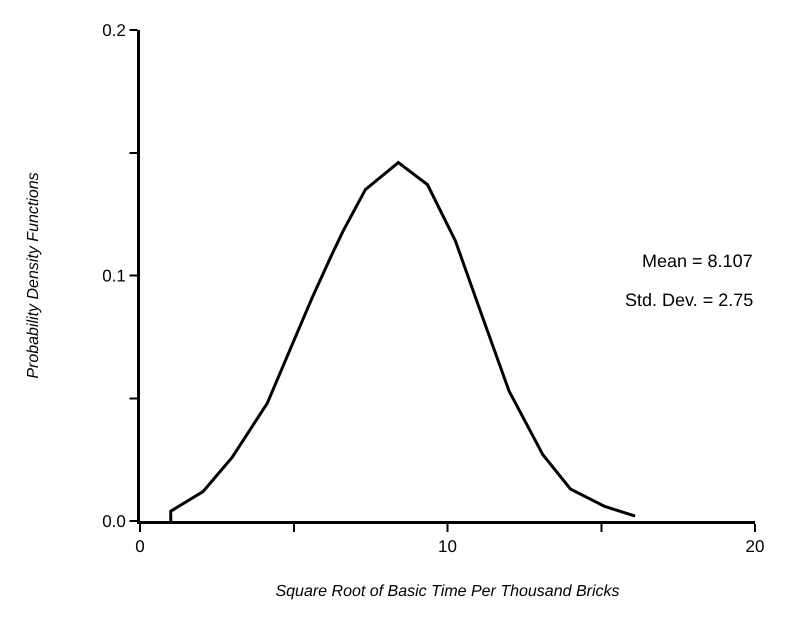 The width and height of the screenshot is (790, 631). What do you see at coordinates (140, 546) in the screenshot?
I see `x-tick-label: 0` at bounding box center [140, 546].